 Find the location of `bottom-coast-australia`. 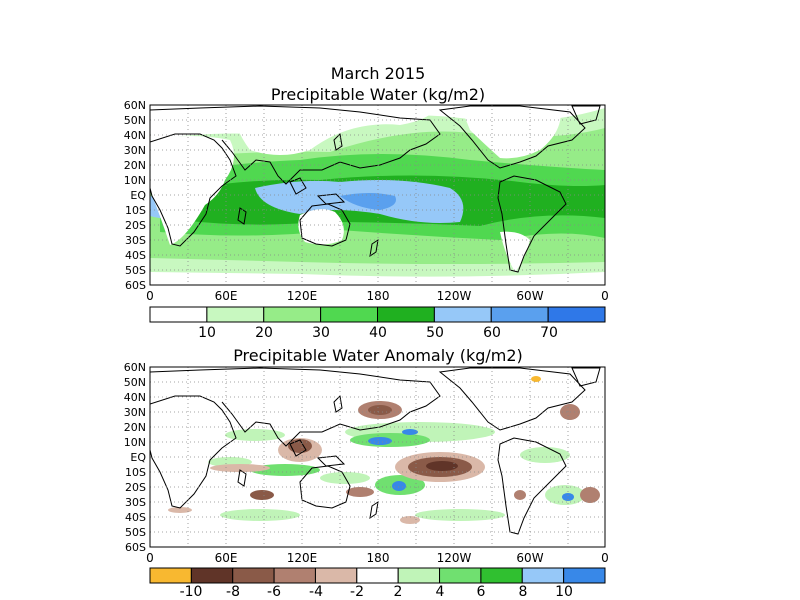

bottom-coast-australia is located at coordinates (325, 487).